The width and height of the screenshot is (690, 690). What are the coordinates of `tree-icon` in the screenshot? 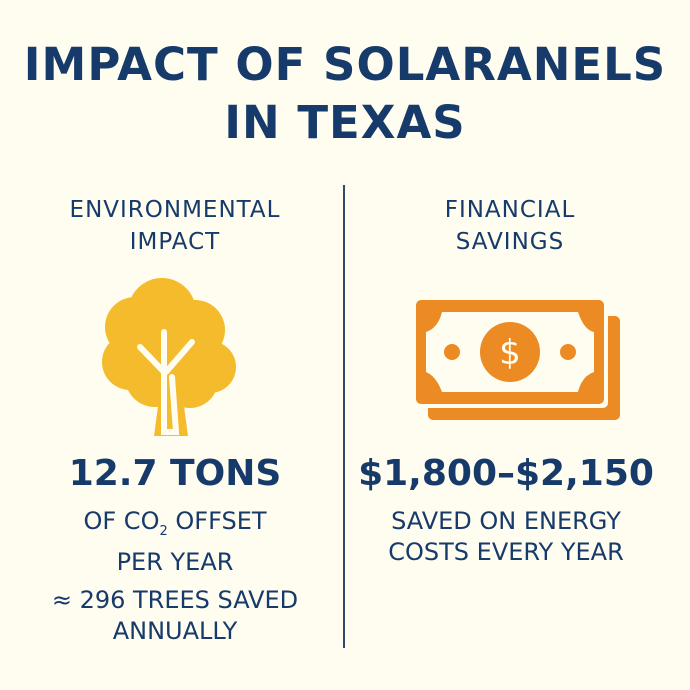 It's located at (169, 357).